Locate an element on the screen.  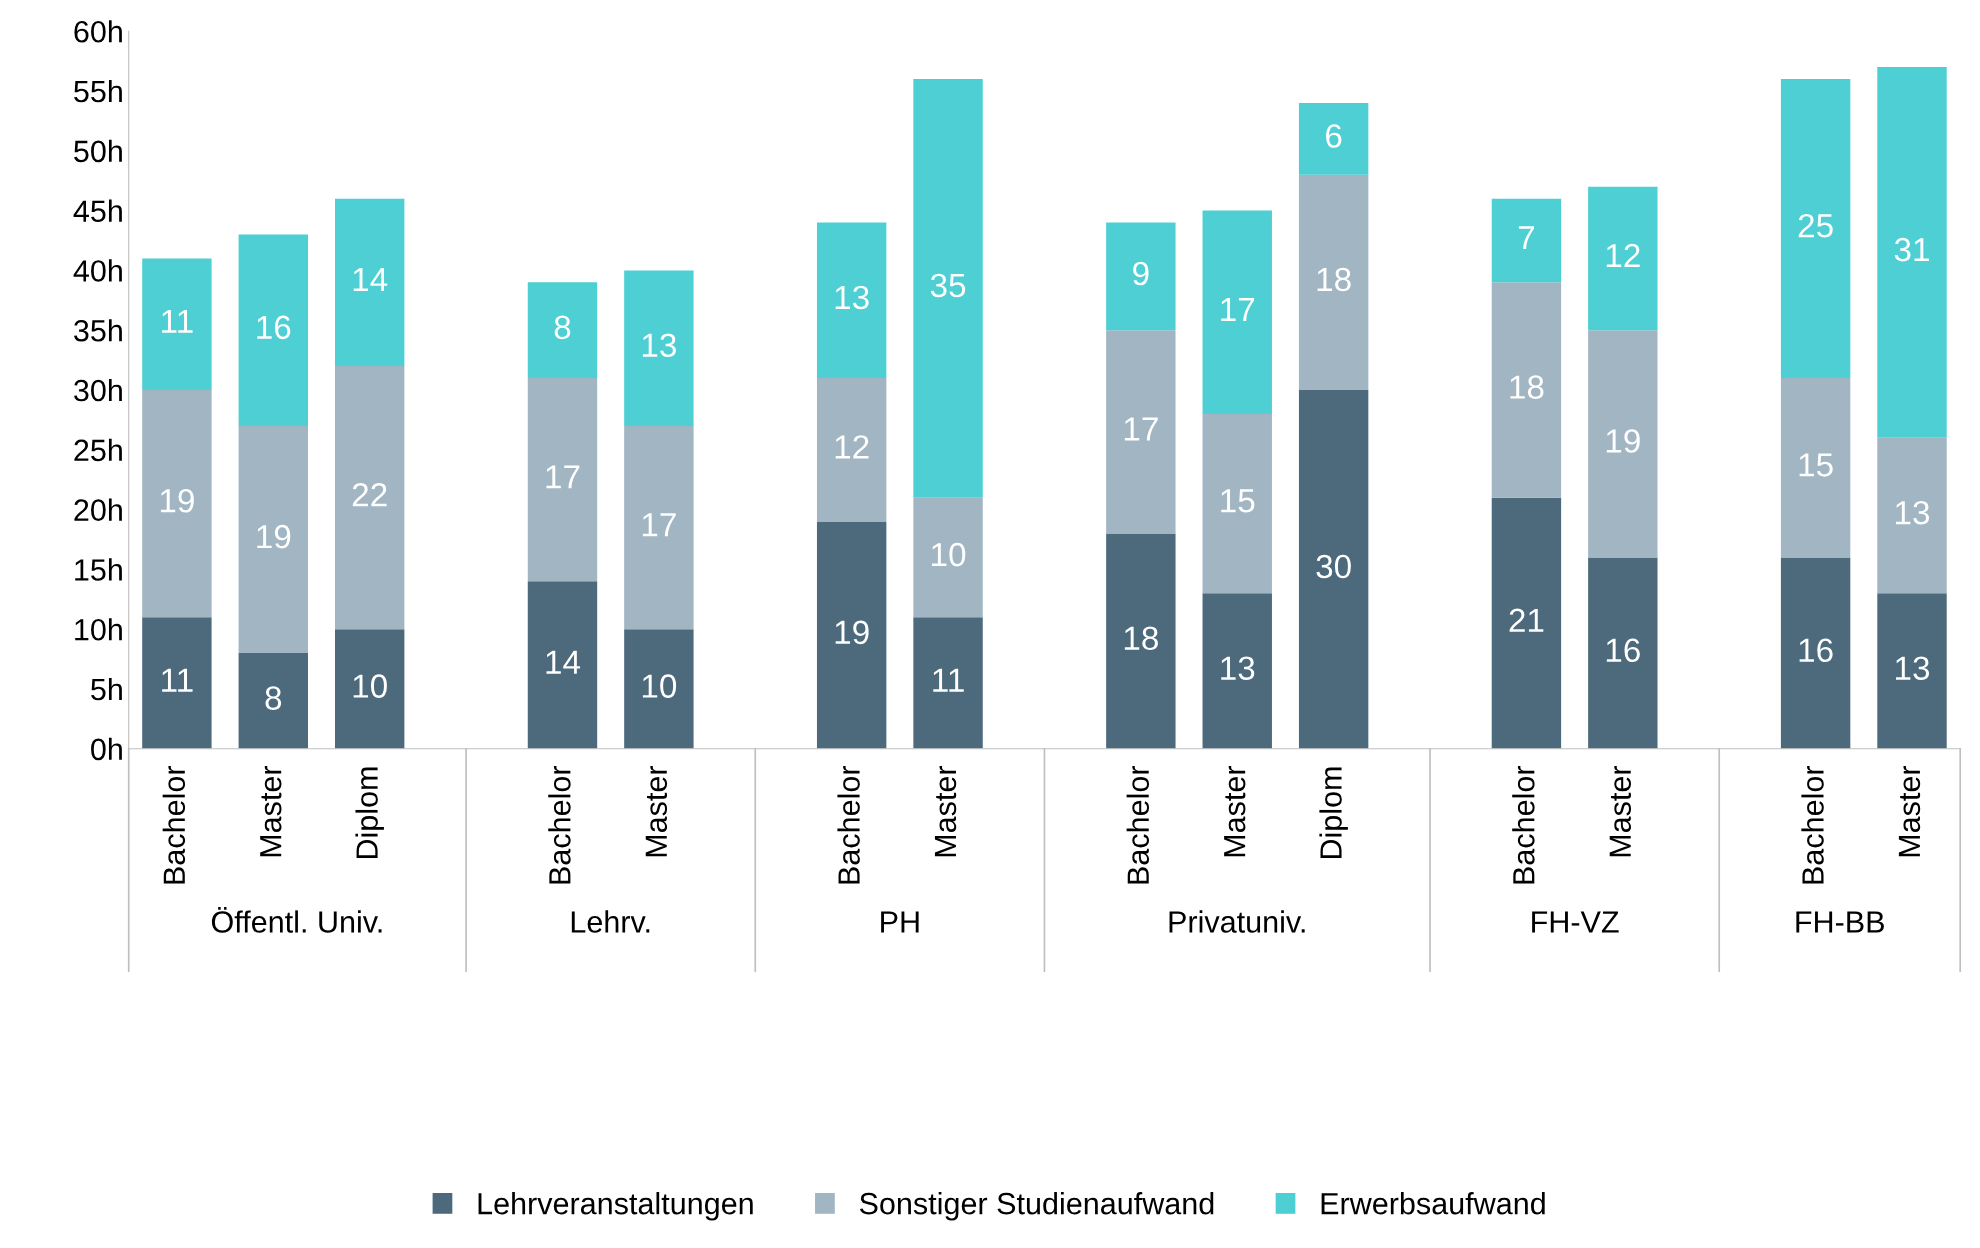
text: PH is located at coordinates (900, 922).